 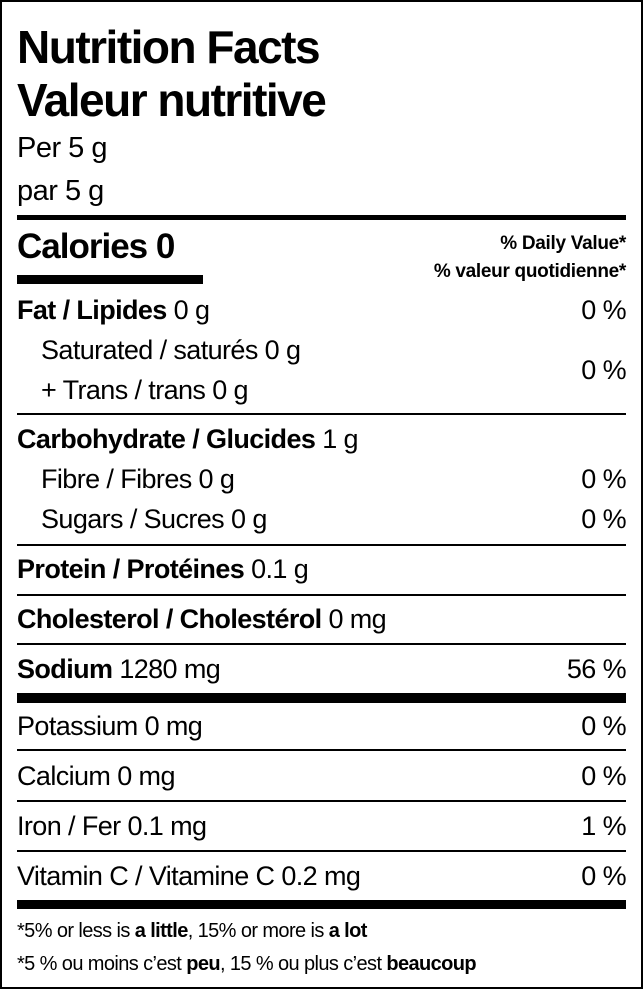 What do you see at coordinates (171, 350) in the screenshot?
I see `saturated-row: Saturated / saturés 0 g` at bounding box center [171, 350].